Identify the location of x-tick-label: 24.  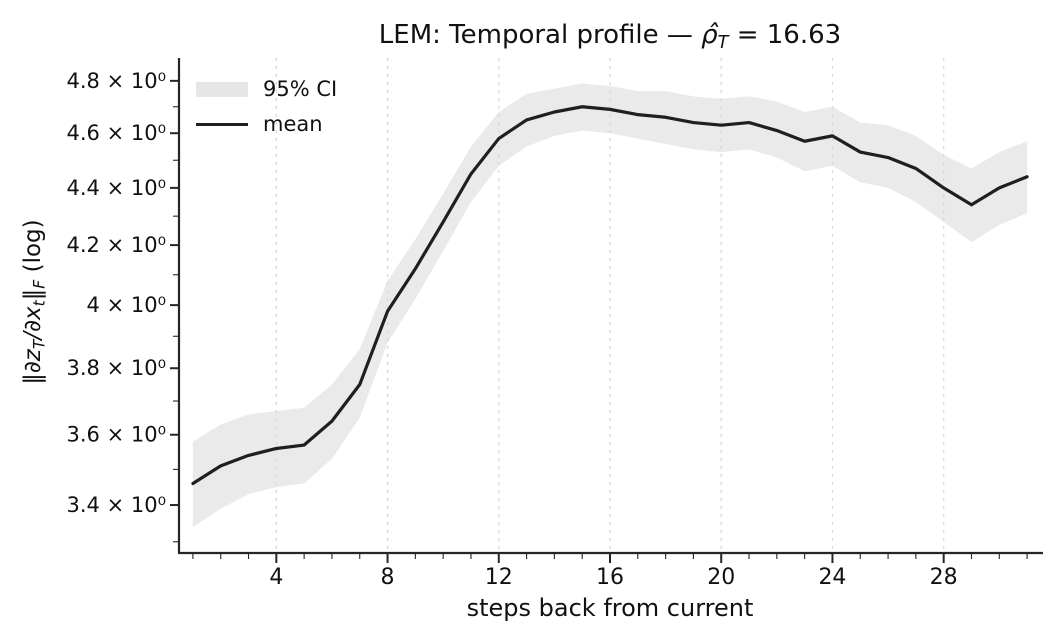
(832, 577).